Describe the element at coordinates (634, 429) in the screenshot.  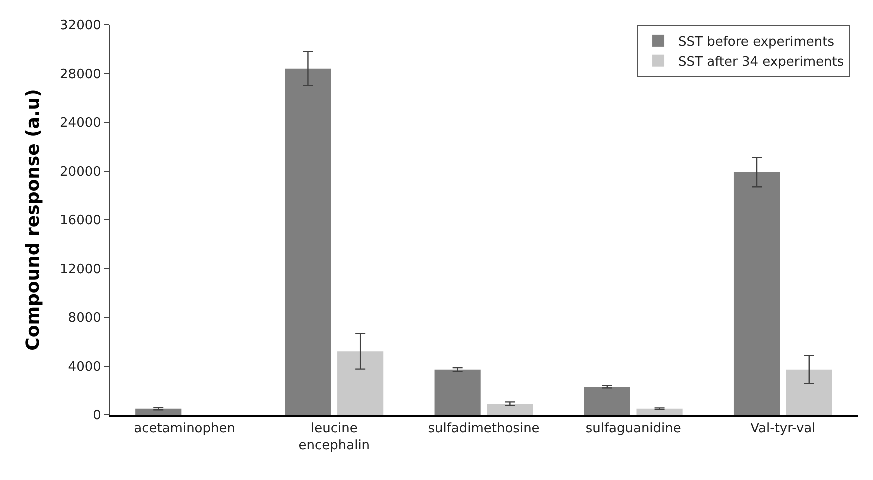
I see `x-tick-label: sulfaguanidine` at that location.